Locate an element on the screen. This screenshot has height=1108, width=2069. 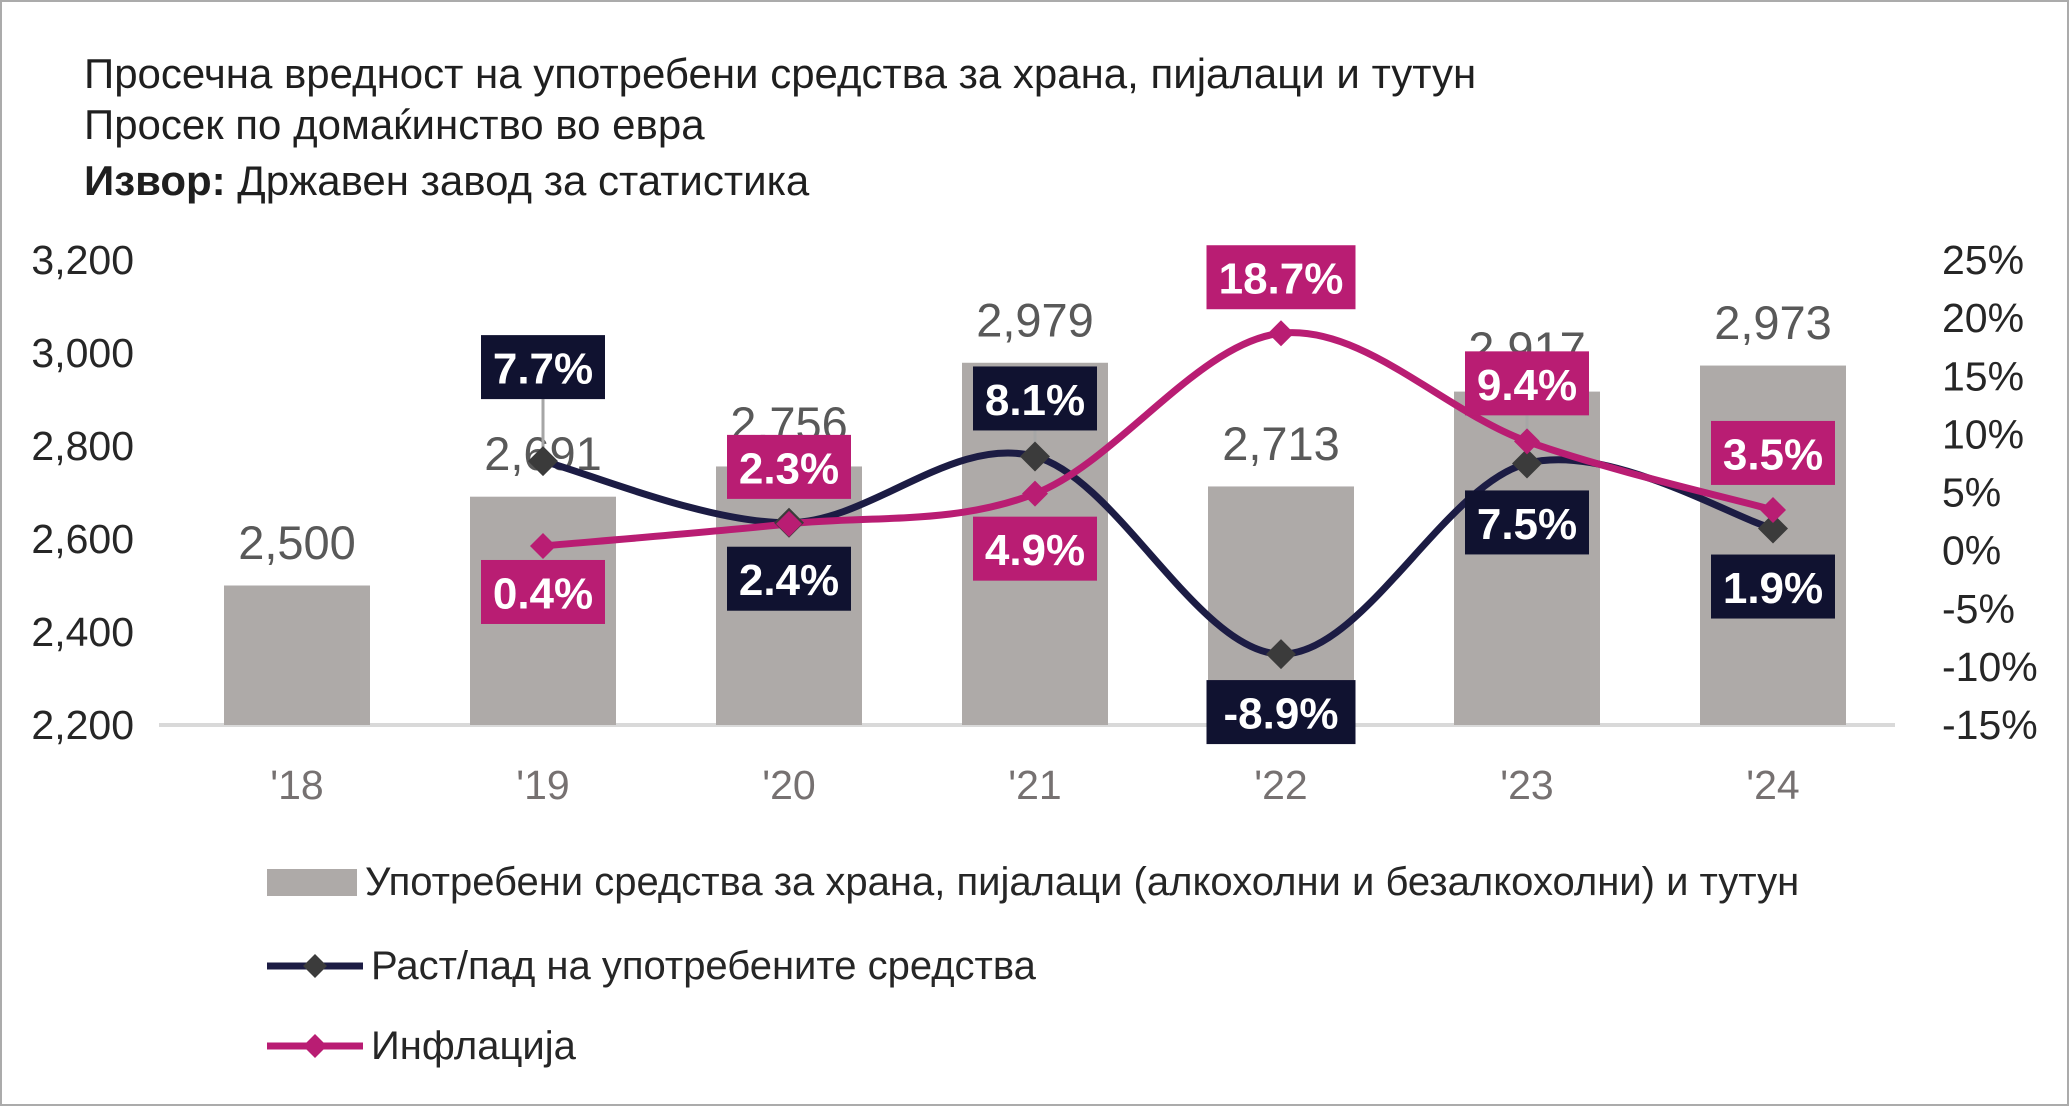
inflation-label-text: 2.3% is located at coordinates (789, 468).